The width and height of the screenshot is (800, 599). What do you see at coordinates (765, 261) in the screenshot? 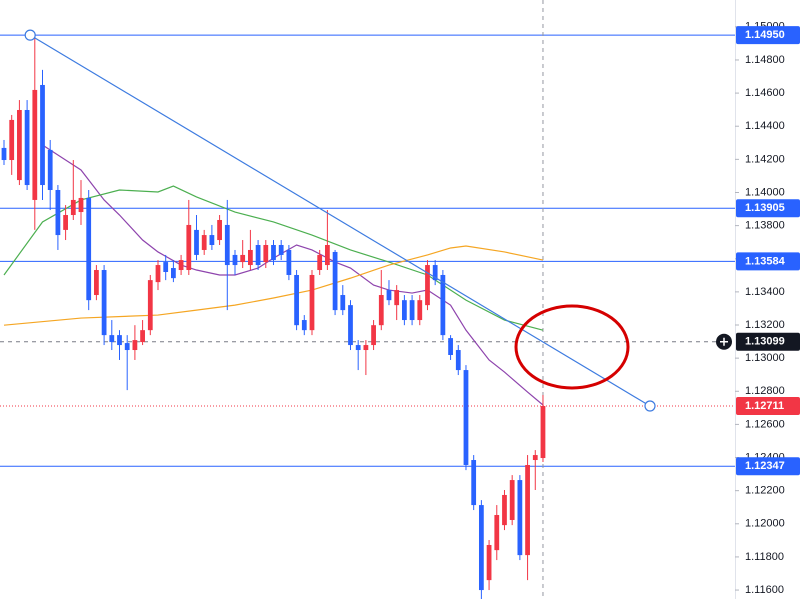
I see `level-label: 1.13584` at bounding box center [765, 261].